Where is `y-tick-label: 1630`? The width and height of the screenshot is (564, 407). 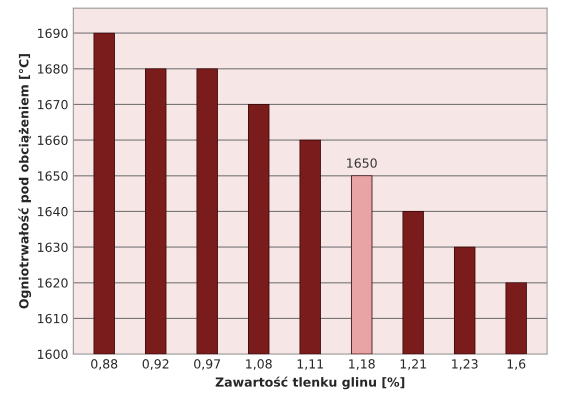
y-tick-label: 1630 is located at coordinates (53, 247).